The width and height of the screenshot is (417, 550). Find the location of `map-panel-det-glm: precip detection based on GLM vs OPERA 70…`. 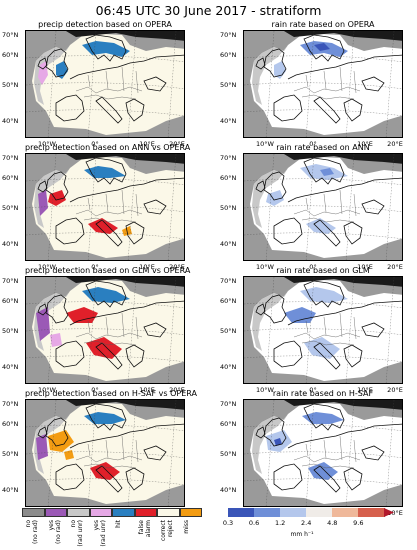

map-panel-det-glm: precip detection based on GLM vs OPERA 70… is located at coordinates (96, 332).